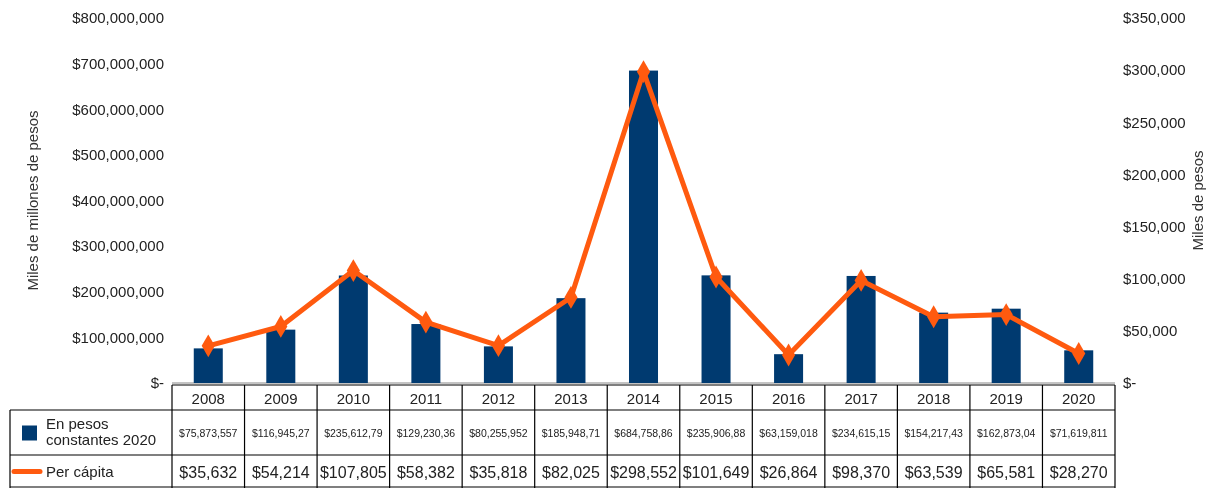 The height and width of the screenshot is (488, 1210). I want to click on x-tick-label: 2017, so click(861, 398).